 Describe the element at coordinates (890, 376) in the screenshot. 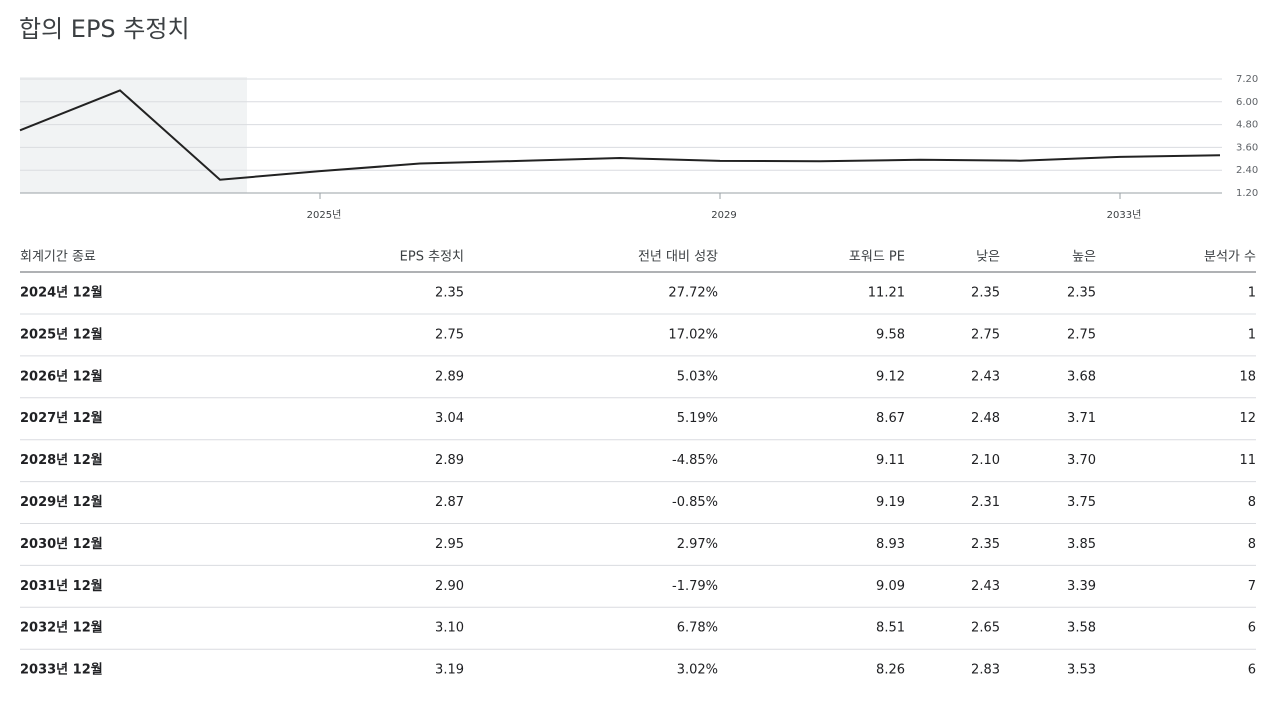

I see `table-cell: 9.12` at that location.